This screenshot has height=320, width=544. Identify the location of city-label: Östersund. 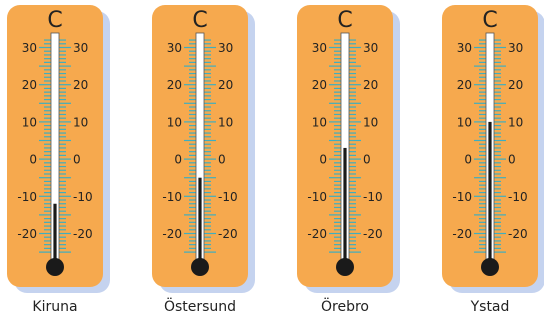
(200, 306).